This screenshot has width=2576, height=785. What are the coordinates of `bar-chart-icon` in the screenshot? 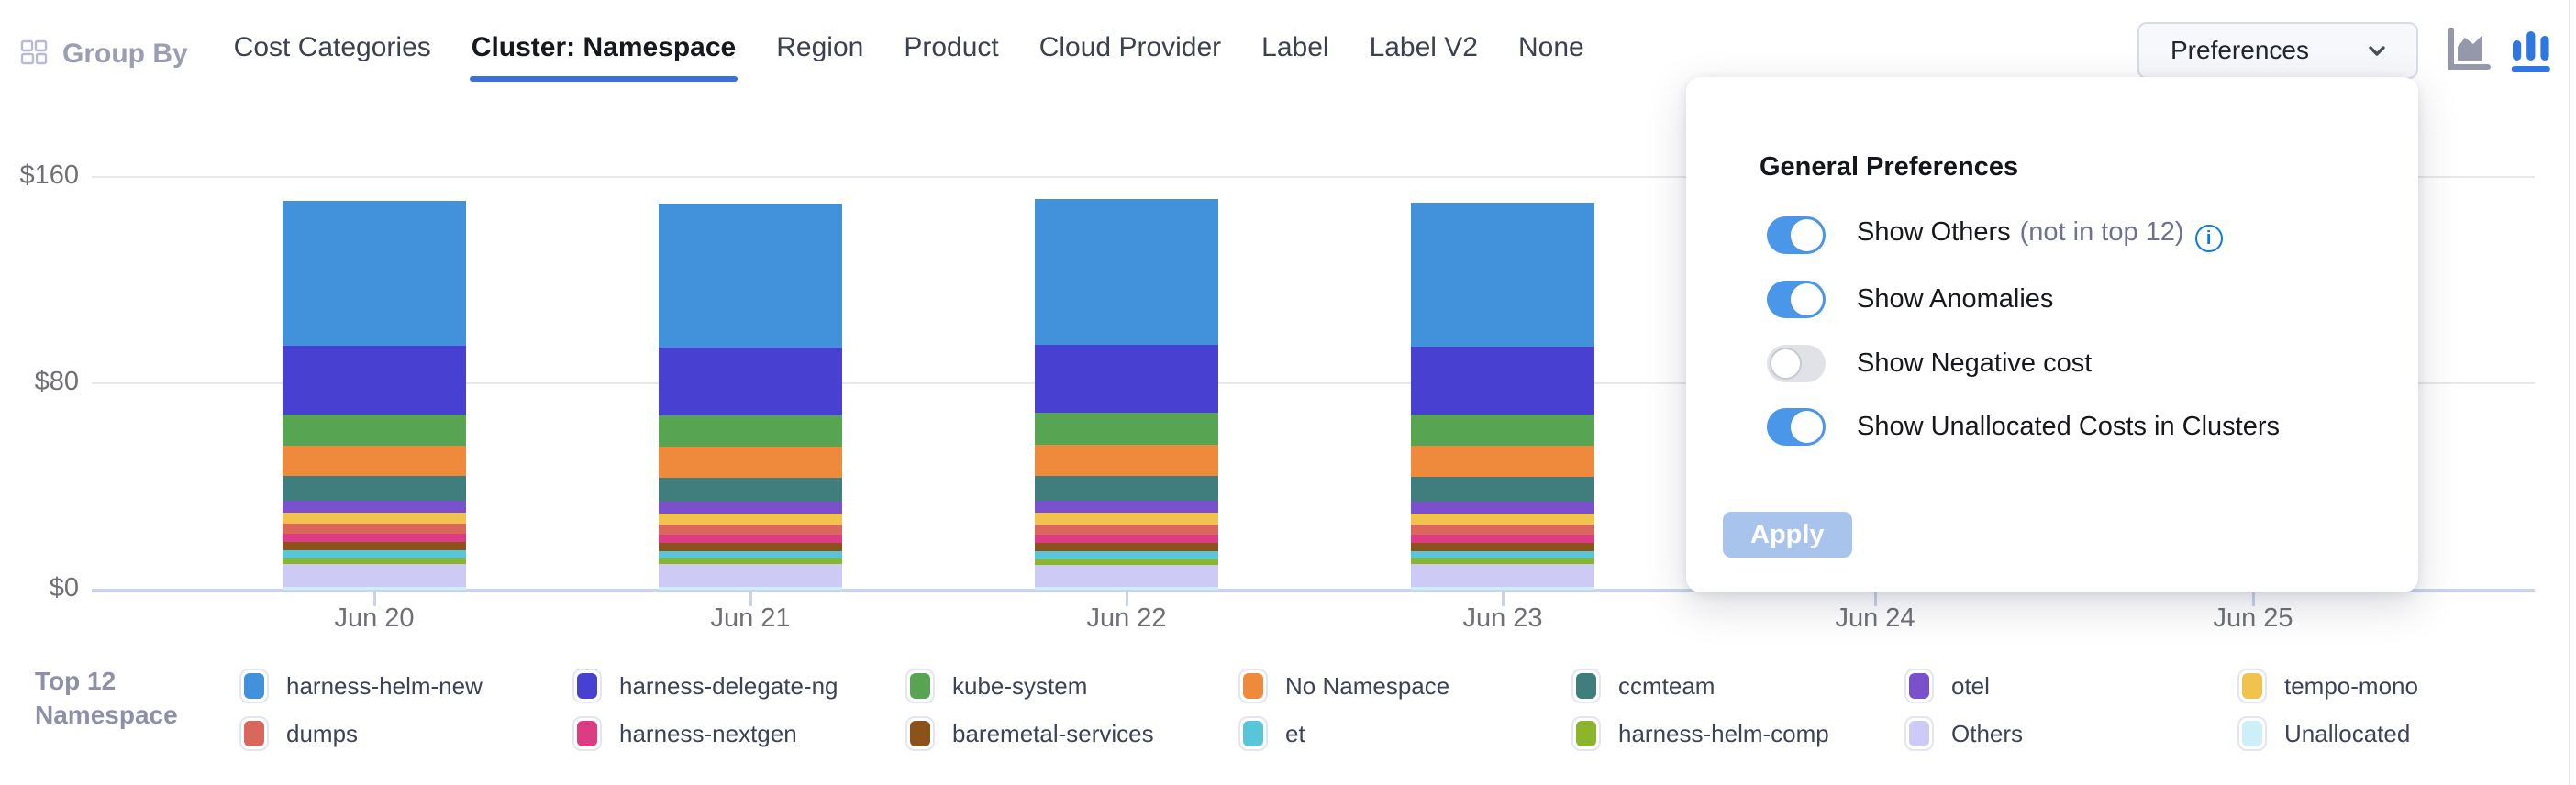 It's located at (2531, 52).